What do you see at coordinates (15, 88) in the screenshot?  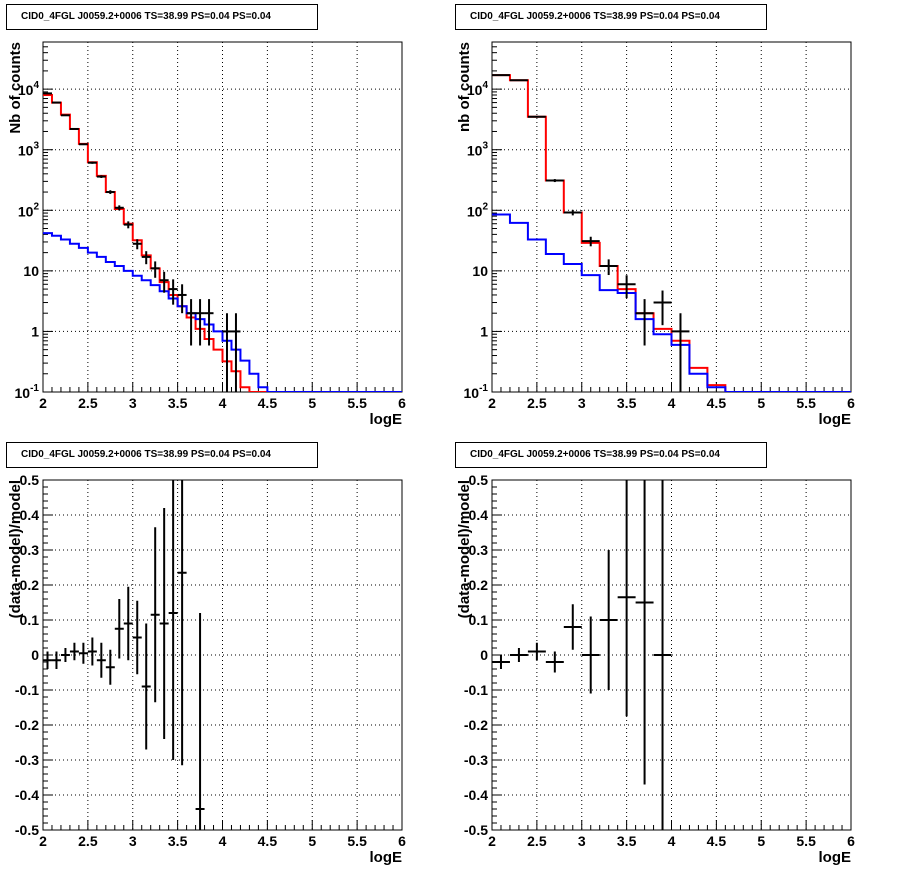 I see `y-axis-label: Nb of counts` at bounding box center [15, 88].